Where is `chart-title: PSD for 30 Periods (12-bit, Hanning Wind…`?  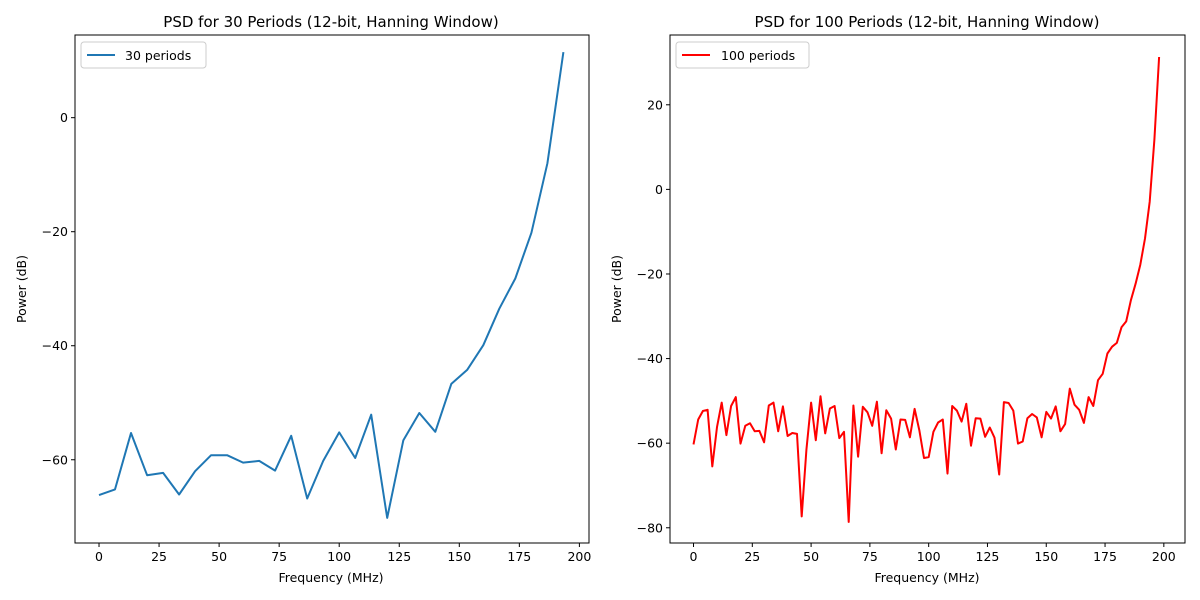 chart-title: PSD for 30 Periods (12-bit, Hanning Wind… is located at coordinates (330, 22).